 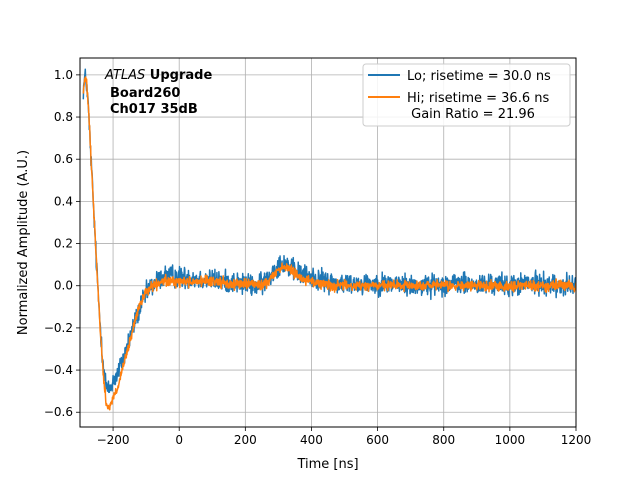 I want to click on x-tick-label: 600, so click(x=377, y=440).